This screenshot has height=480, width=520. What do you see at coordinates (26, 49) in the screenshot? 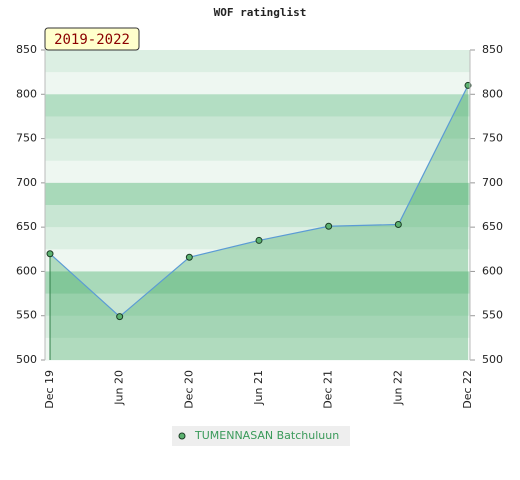
I see `y-tick-label: 850` at bounding box center [26, 49].